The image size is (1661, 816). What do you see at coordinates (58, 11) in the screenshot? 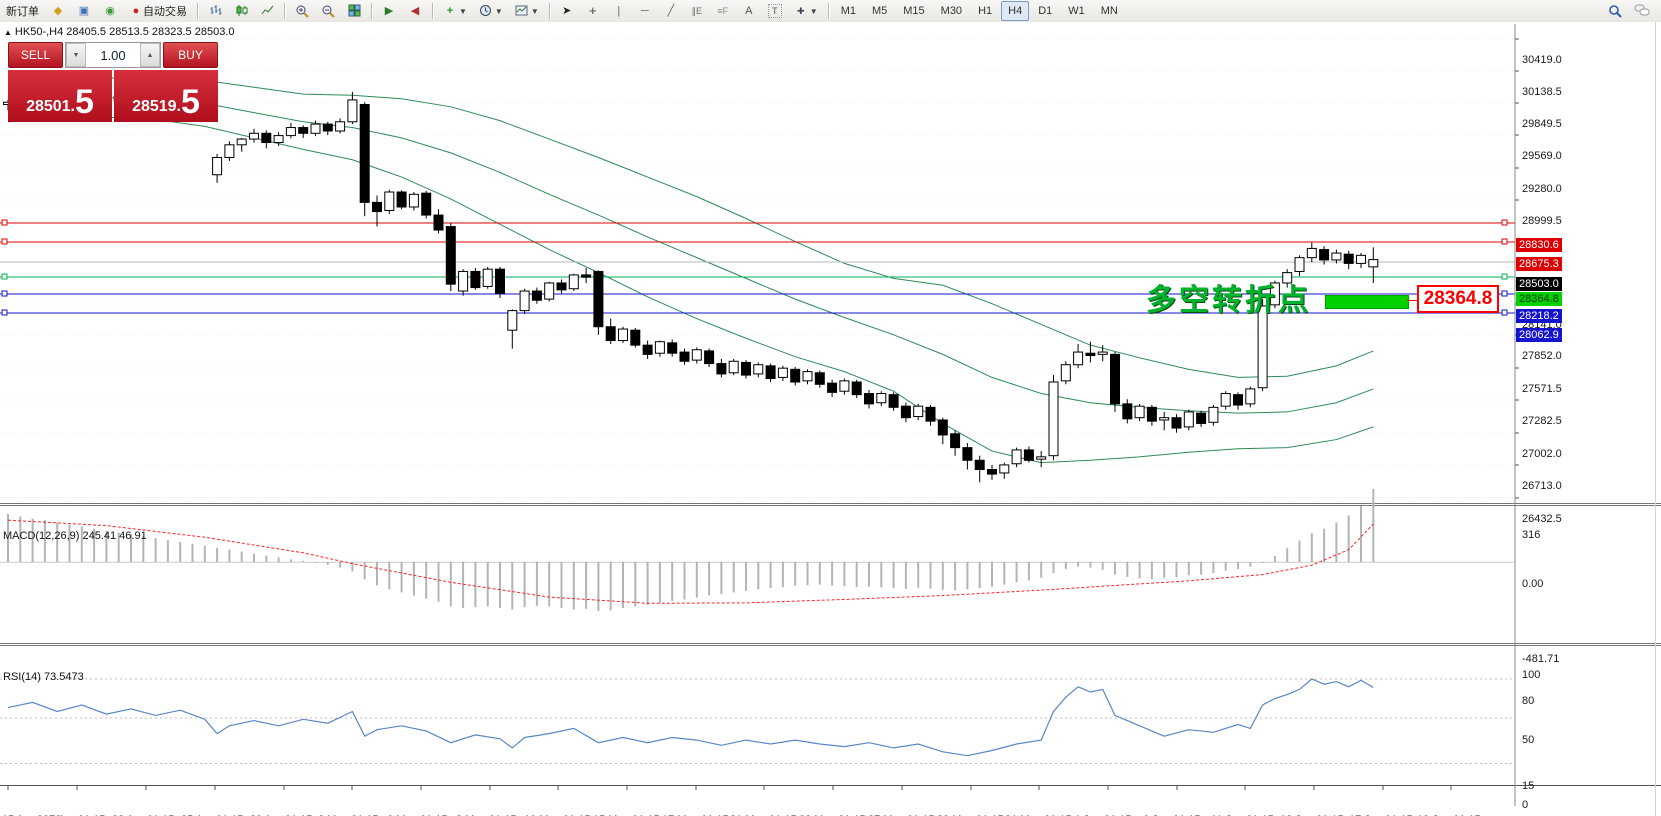
I see `gold-icon-button: ◆` at bounding box center [58, 11].